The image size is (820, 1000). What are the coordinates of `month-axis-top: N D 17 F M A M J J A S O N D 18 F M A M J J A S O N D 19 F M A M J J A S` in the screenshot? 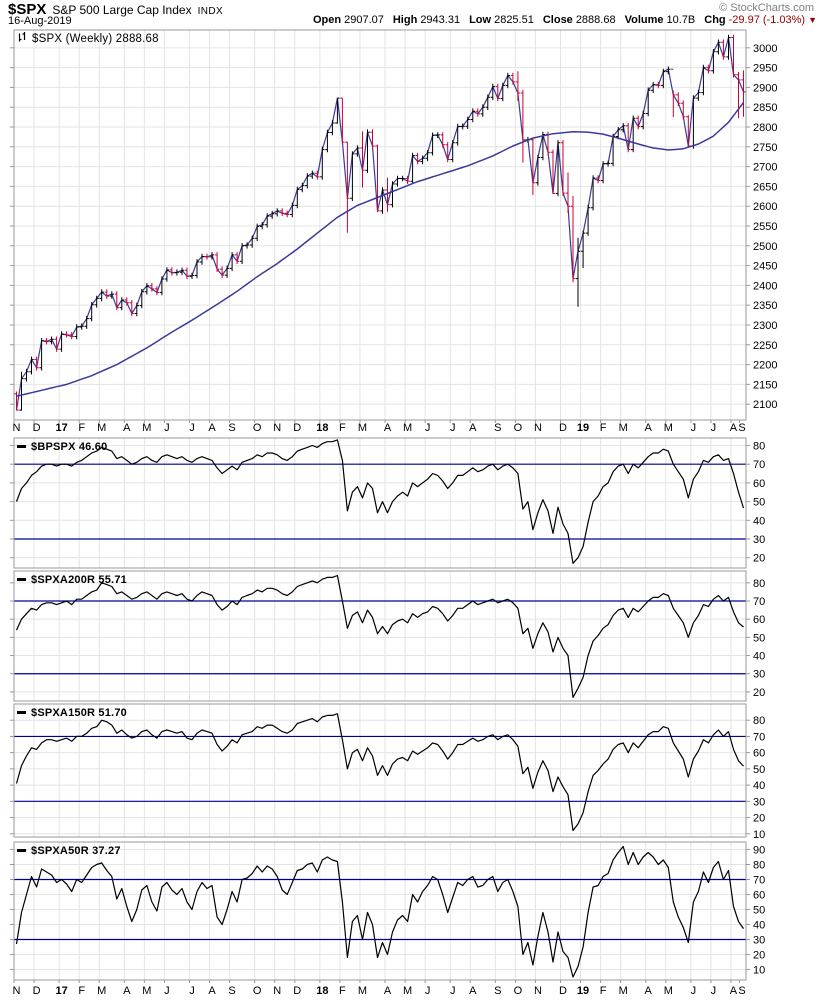 It's located at (379, 427).